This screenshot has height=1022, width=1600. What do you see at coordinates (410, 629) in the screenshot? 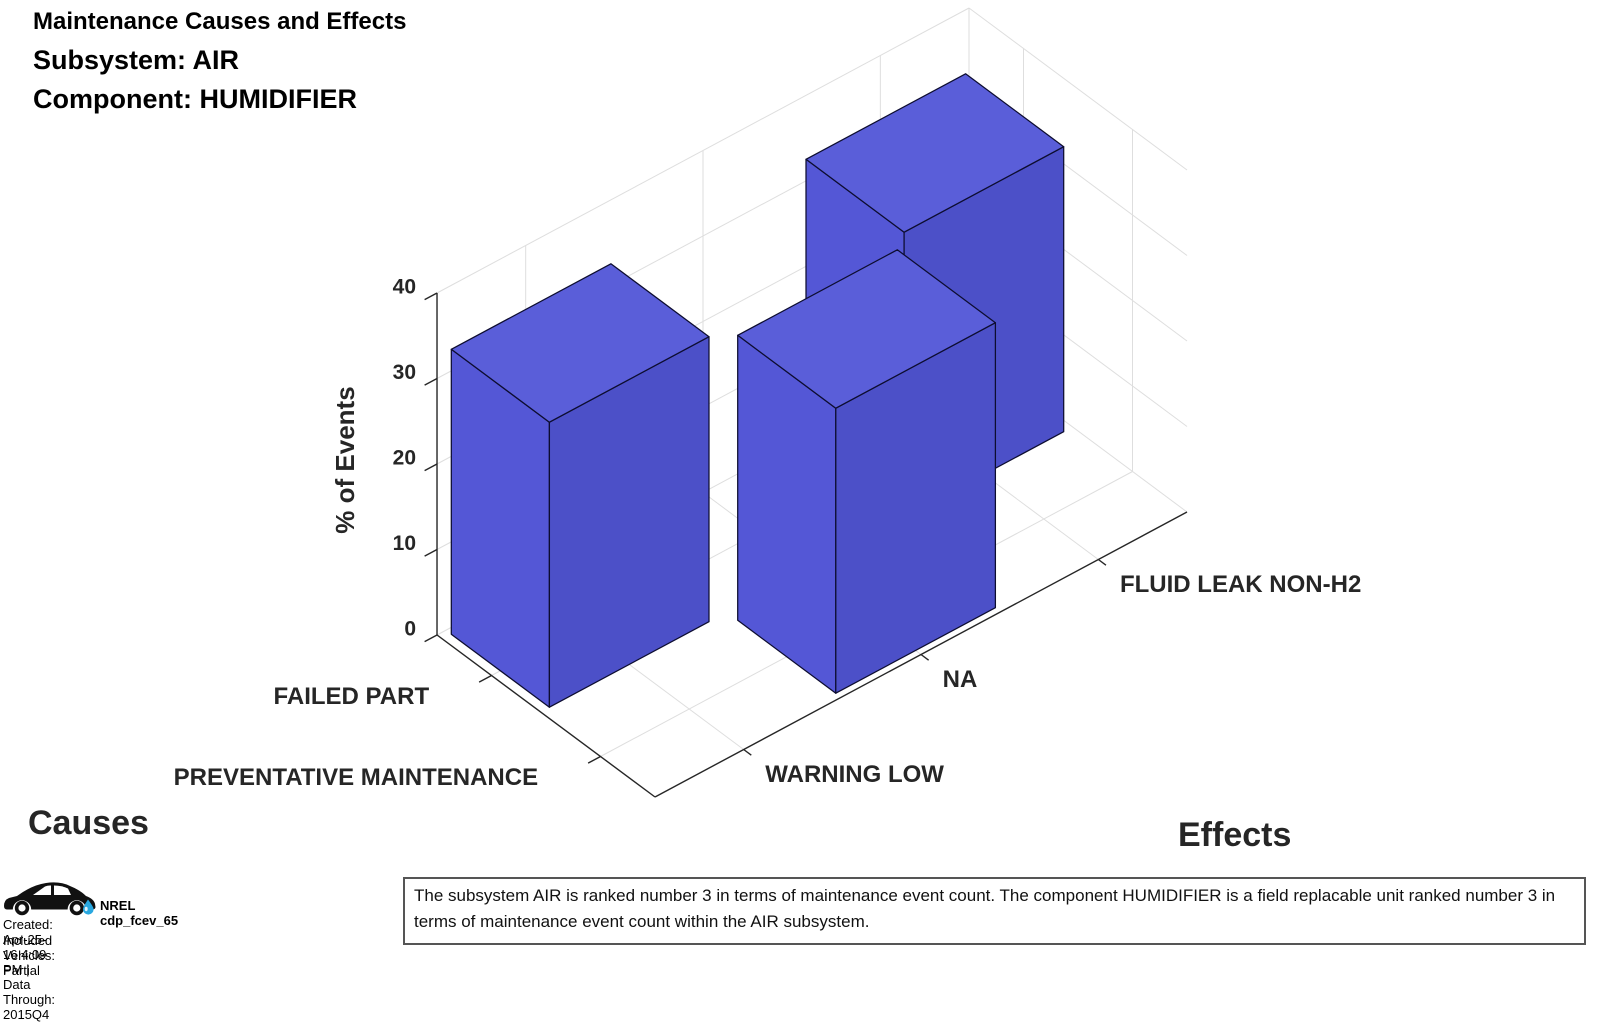
I see `z-tick-label: 0` at bounding box center [410, 629].